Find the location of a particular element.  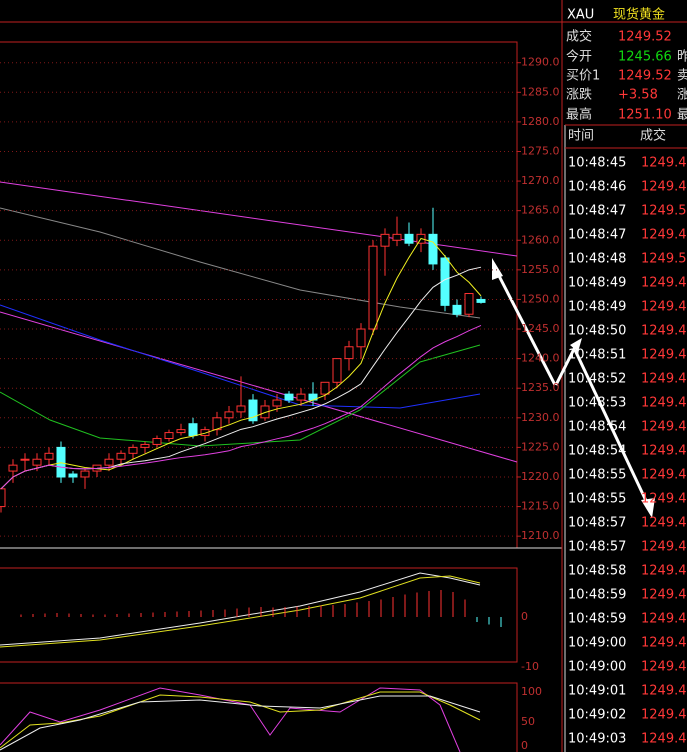

quote-label-cut: 最 is located at coordinates (682, 115).